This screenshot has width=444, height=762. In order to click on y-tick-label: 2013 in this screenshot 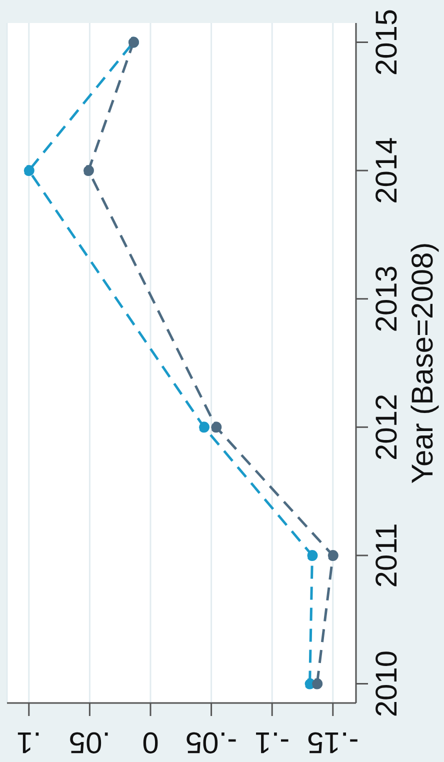, I will do `click(387, 298)`.